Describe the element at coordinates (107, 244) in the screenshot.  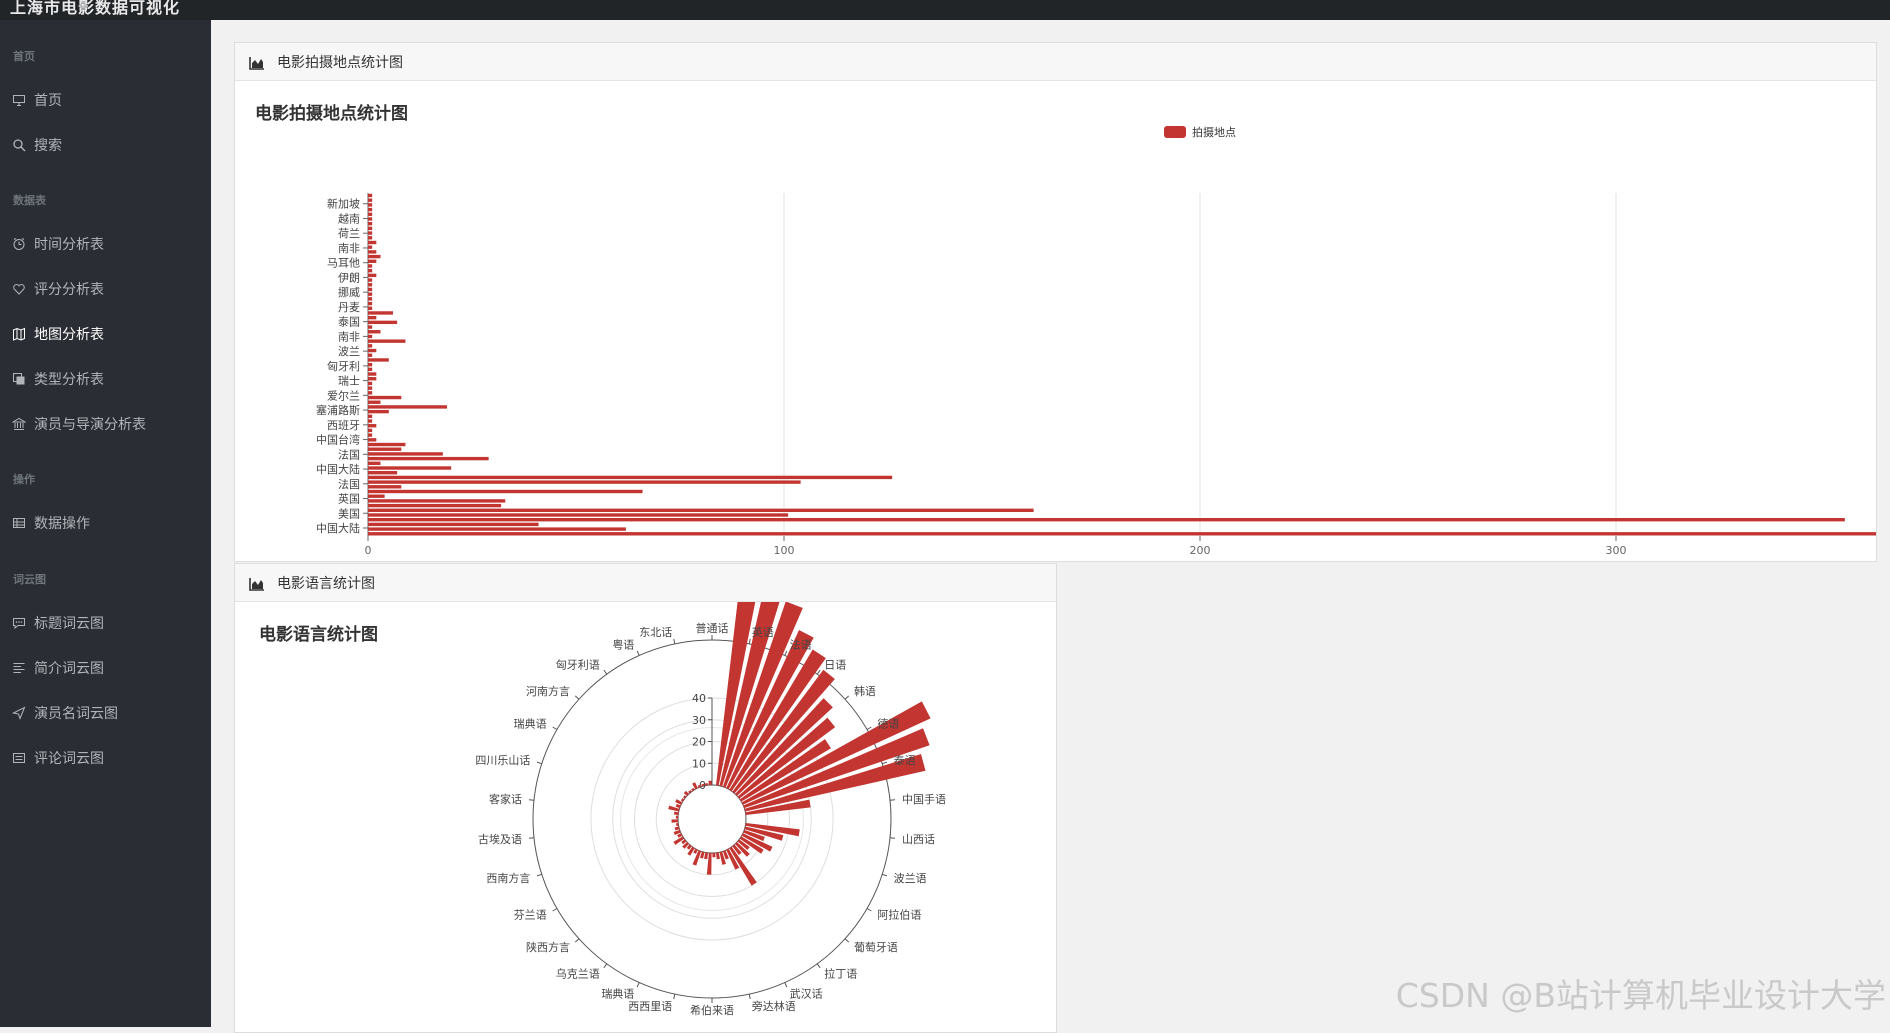
I see `sidebar-item: 时间分析表` at that location.